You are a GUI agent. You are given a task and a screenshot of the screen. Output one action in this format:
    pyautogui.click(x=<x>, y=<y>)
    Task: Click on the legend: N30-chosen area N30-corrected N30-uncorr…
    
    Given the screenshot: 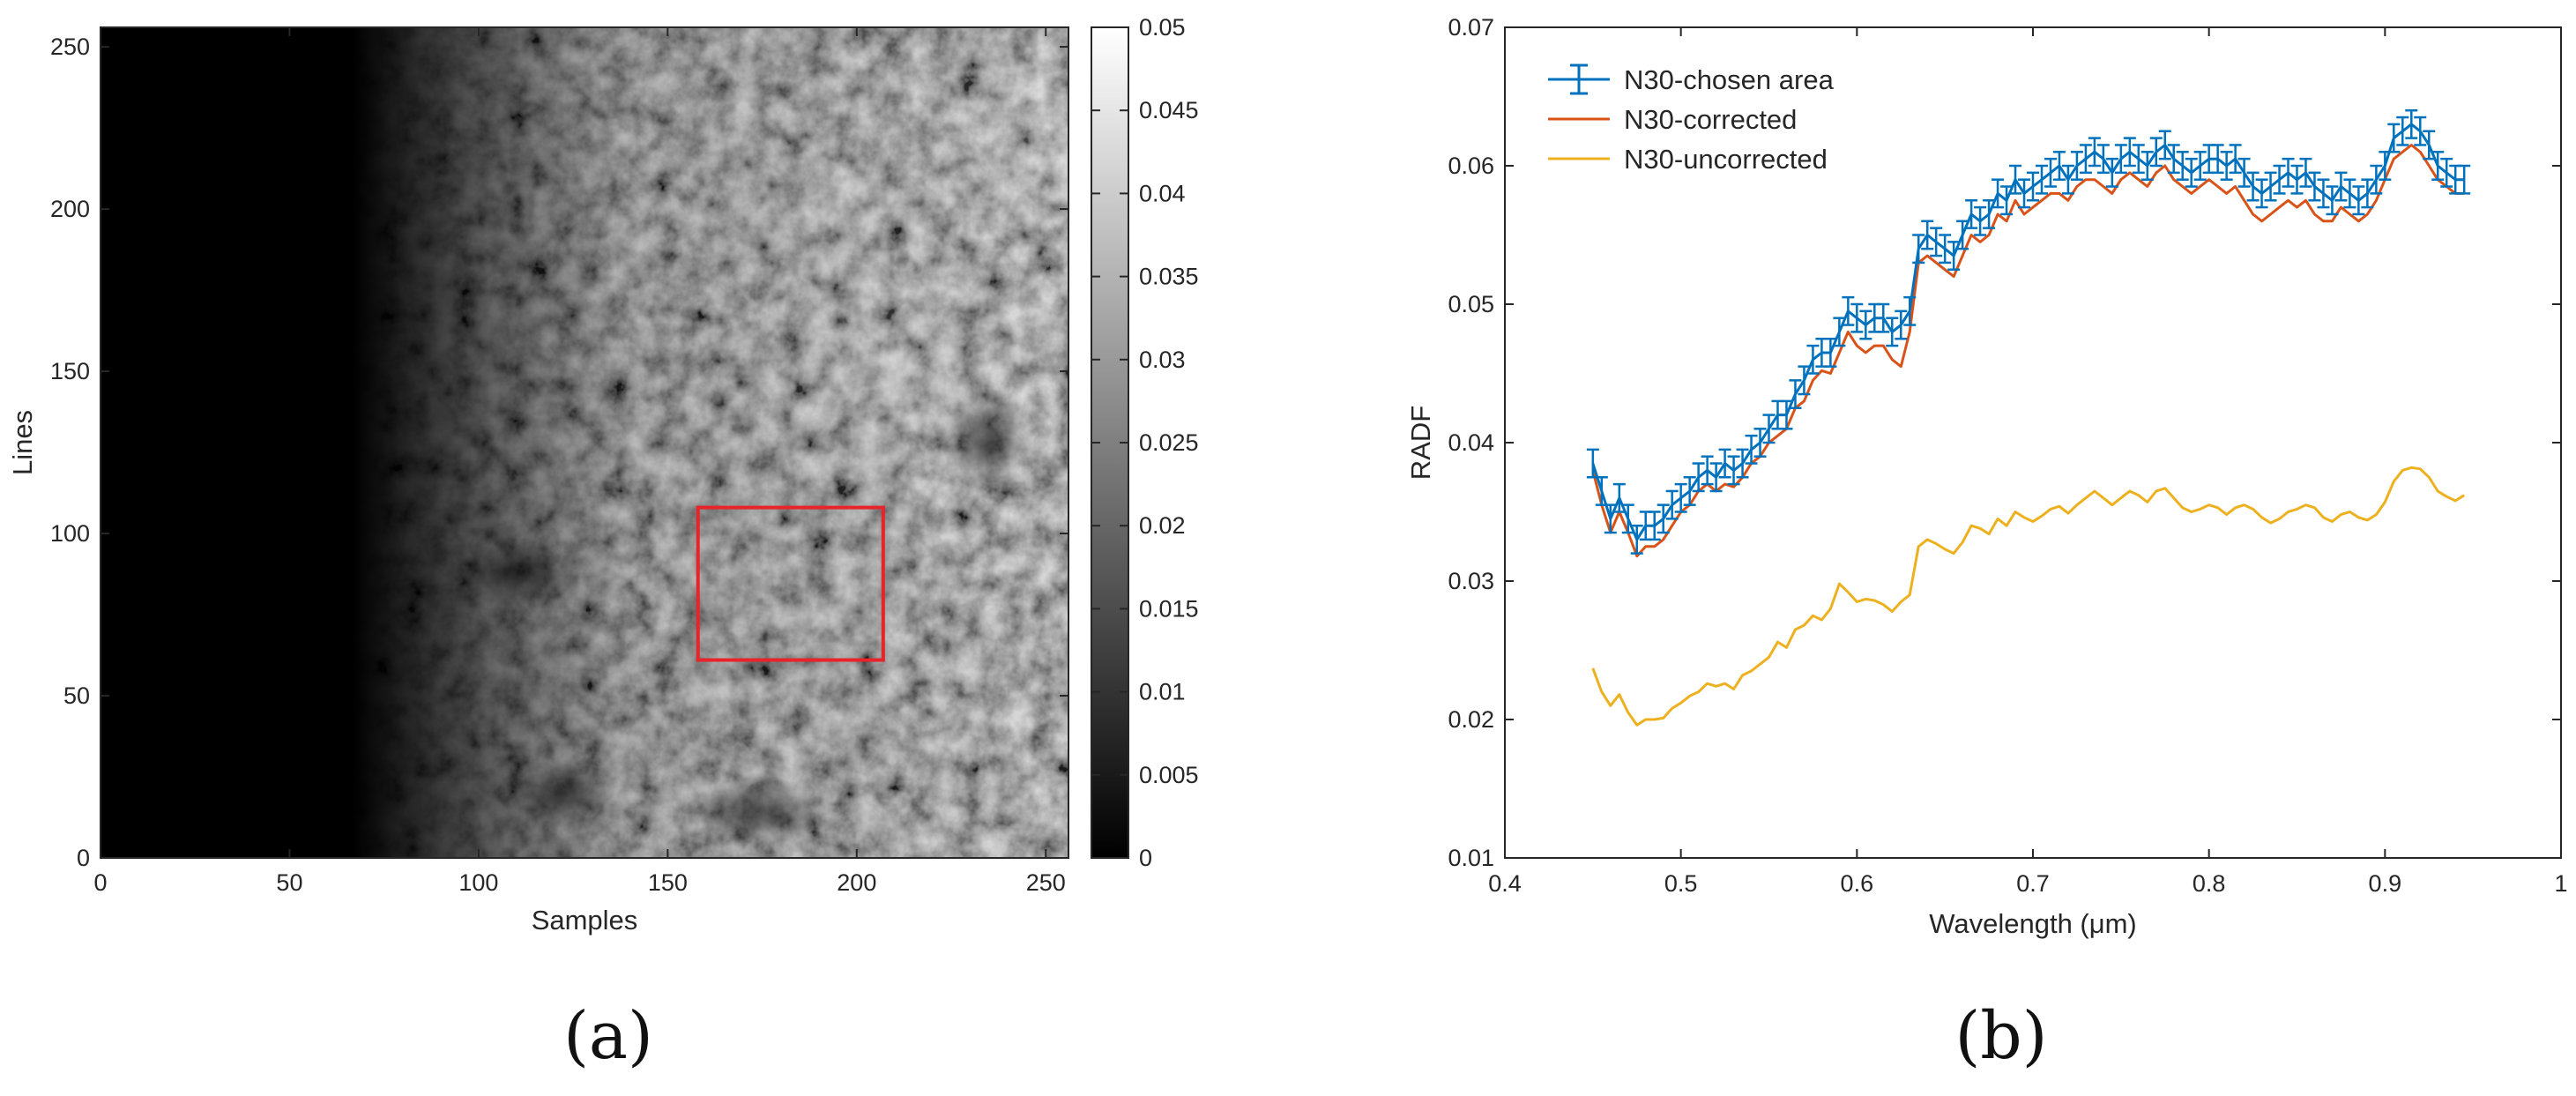 What is the action you would take?
    pyautogui.click(x=1691, y=119)
    